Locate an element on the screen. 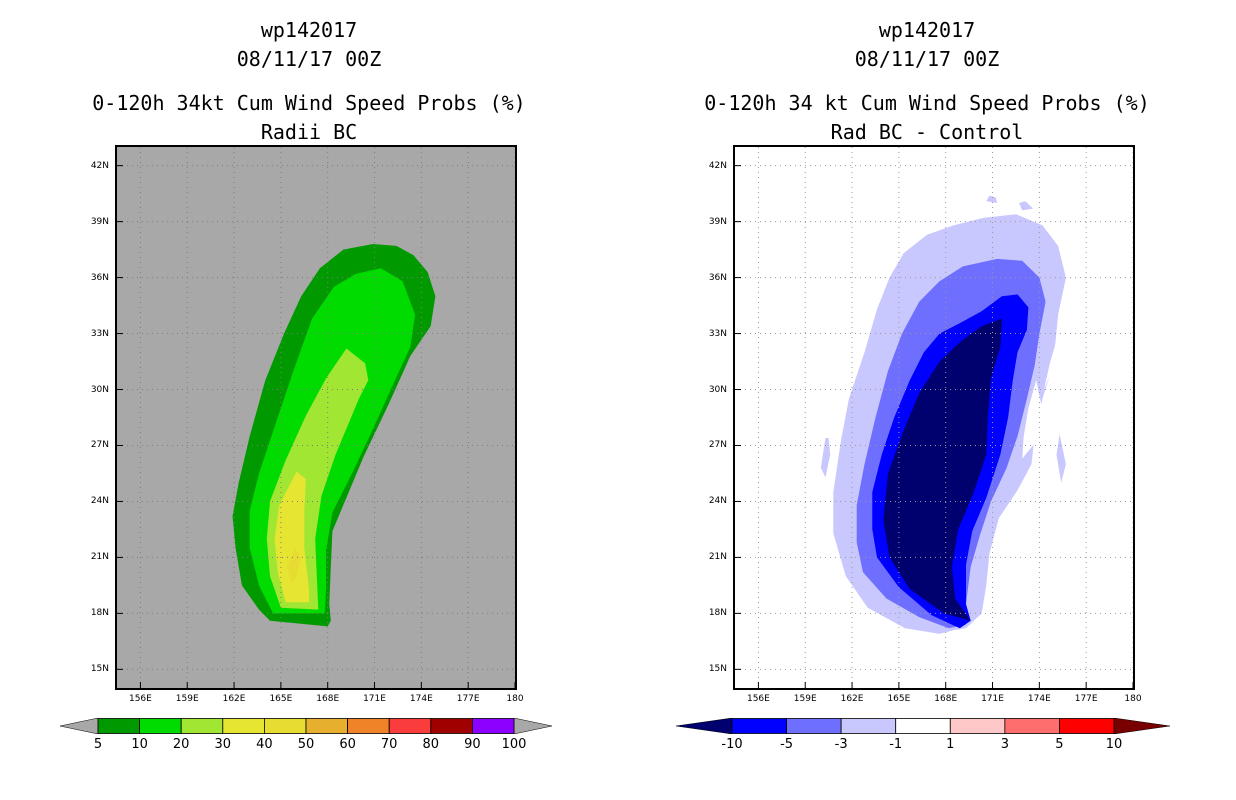 This screenshot has width=1236, height=800. colorbar-label: 100 is located at coordinates (514, 744).